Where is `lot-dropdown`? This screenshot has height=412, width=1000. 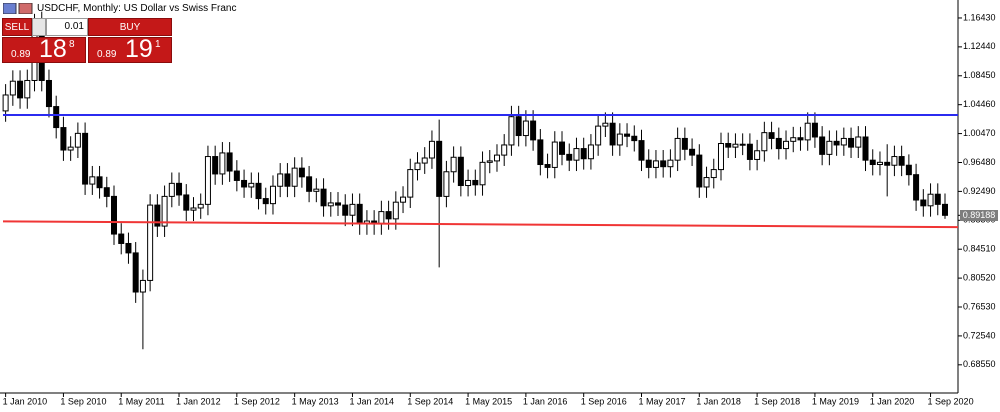
lot-dropdown is located at coordinates (39, 27).